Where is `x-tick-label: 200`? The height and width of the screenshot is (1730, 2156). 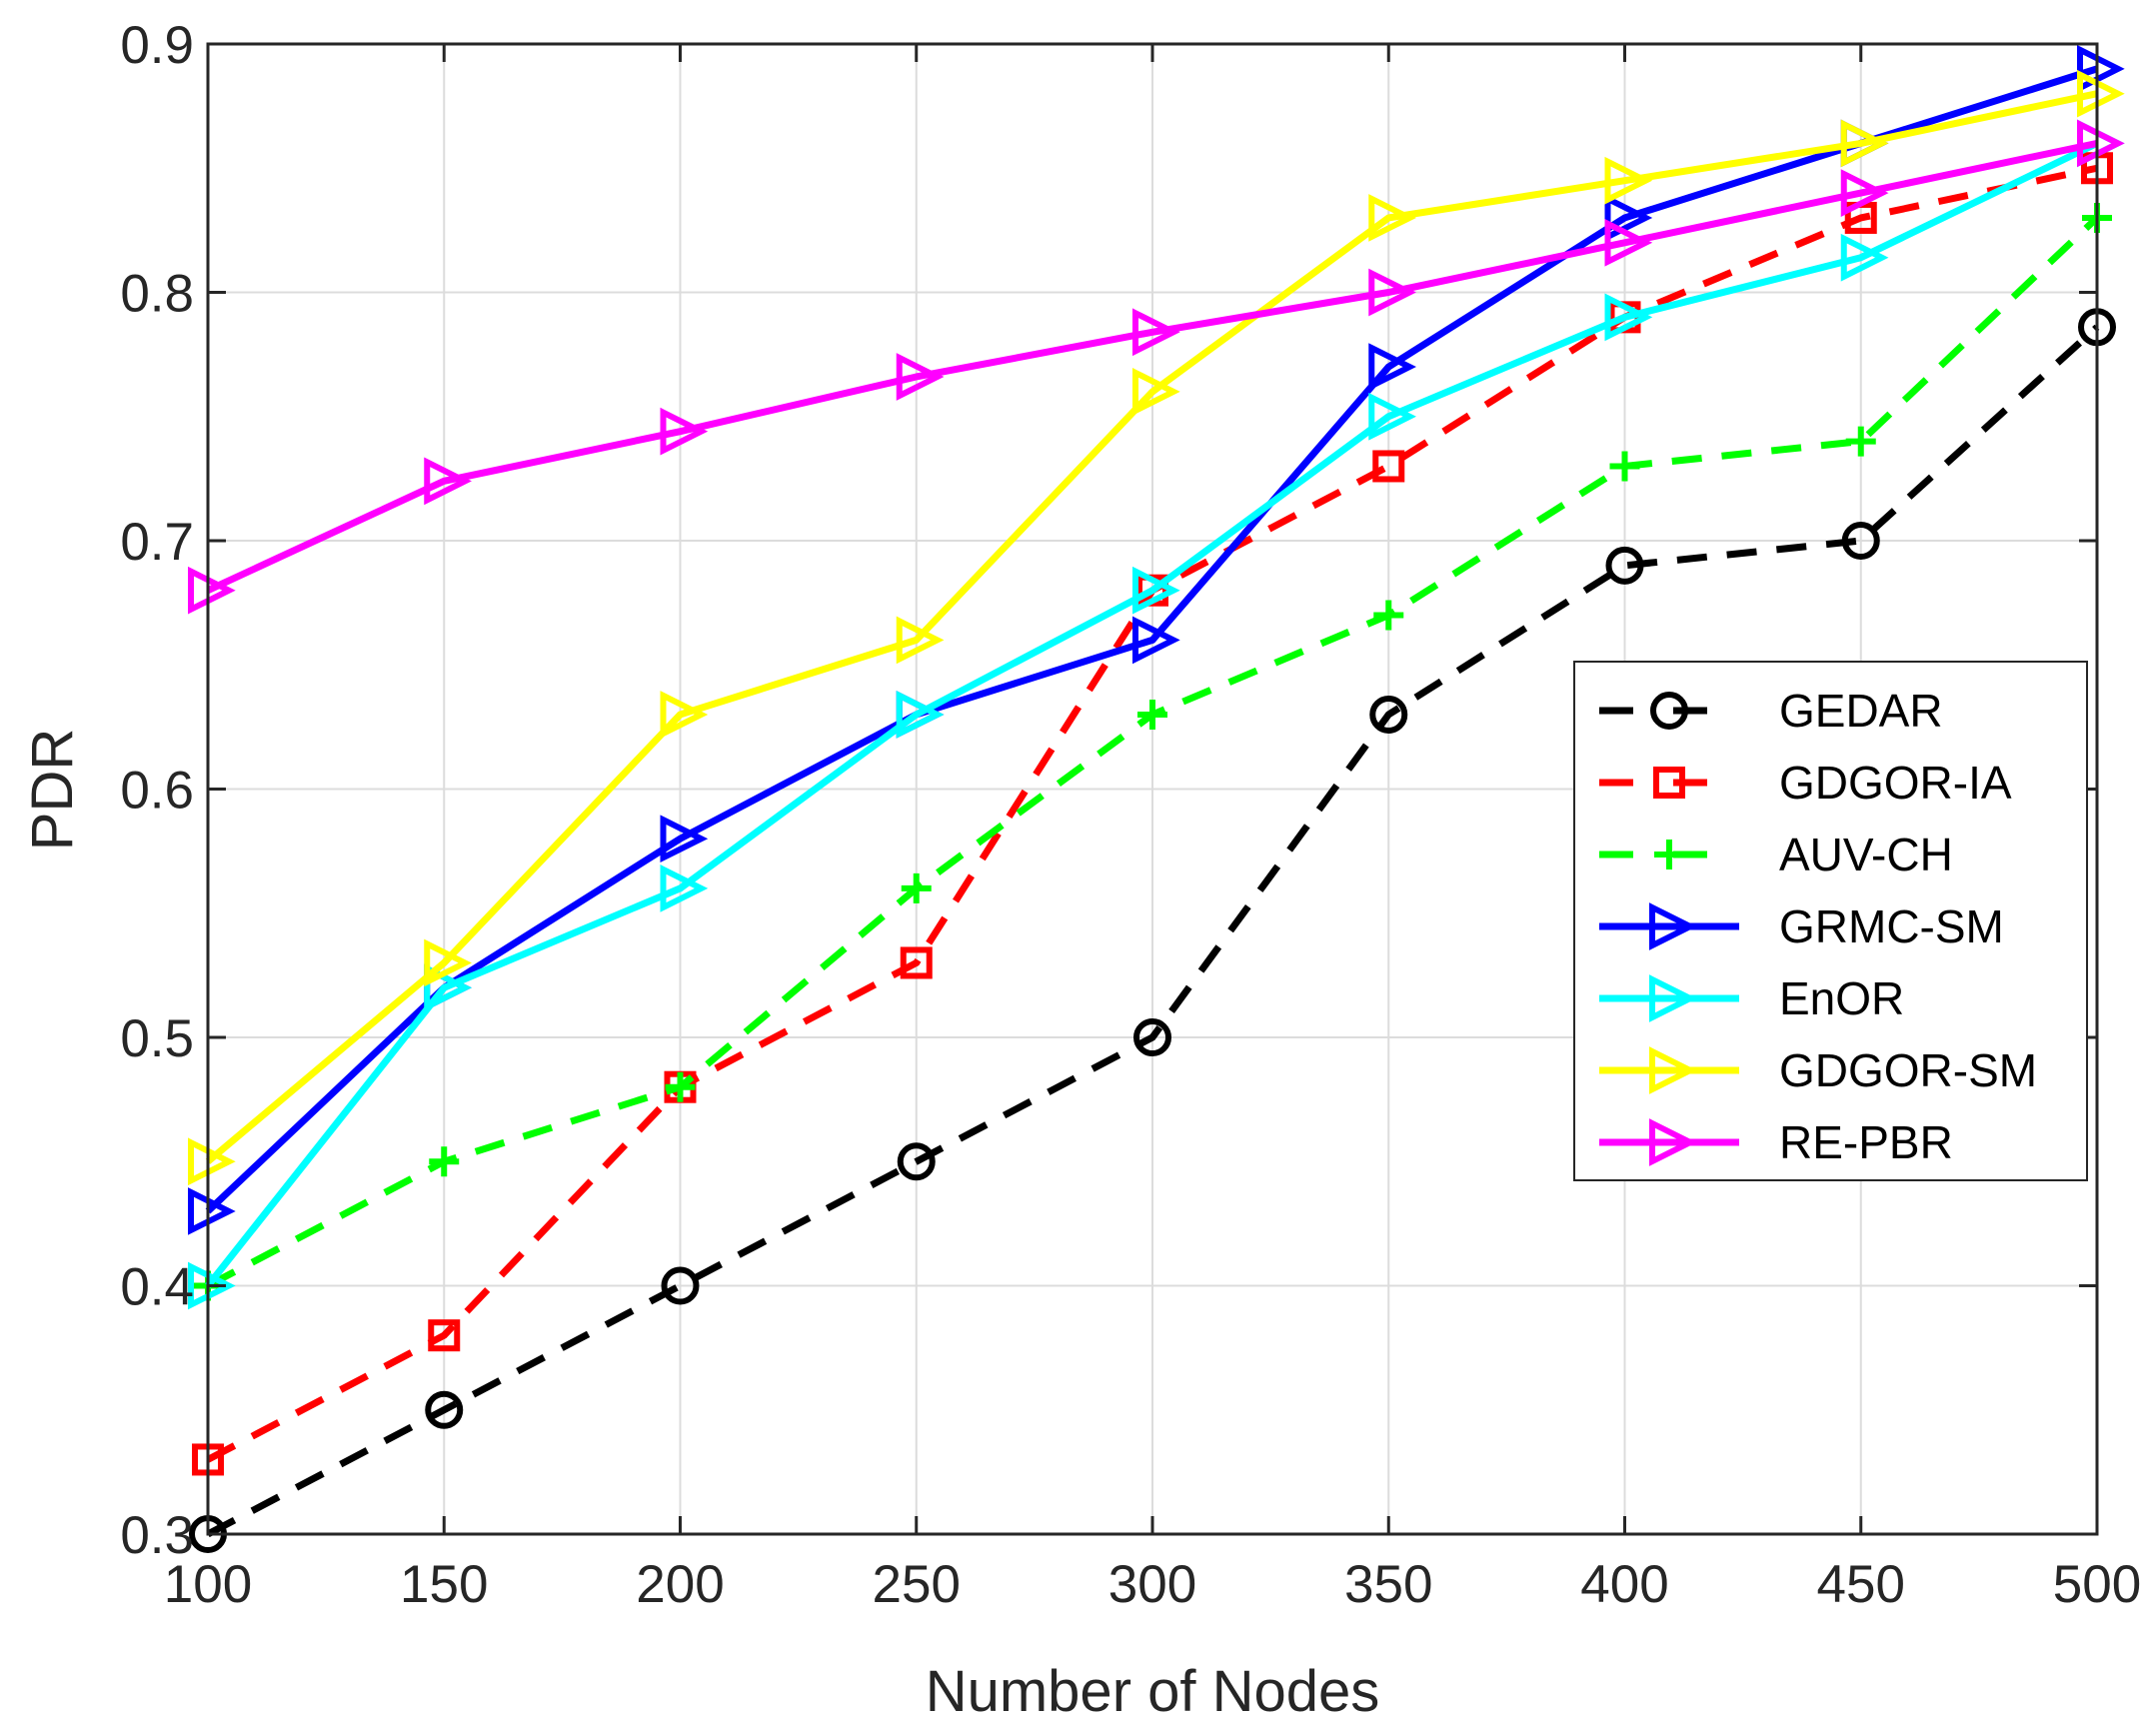 x-tick-label: 200 is located at coordinates (680, 1584).